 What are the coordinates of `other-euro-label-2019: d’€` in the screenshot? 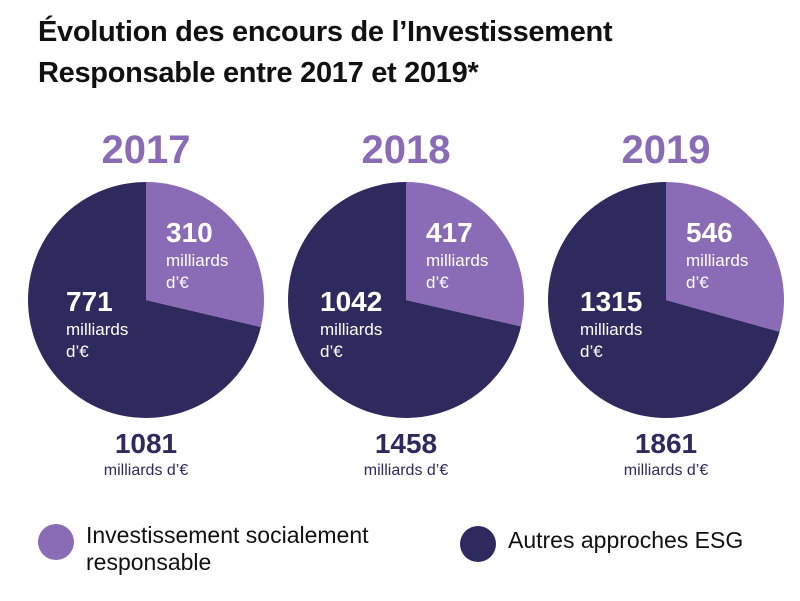 It's located at (591, 351).